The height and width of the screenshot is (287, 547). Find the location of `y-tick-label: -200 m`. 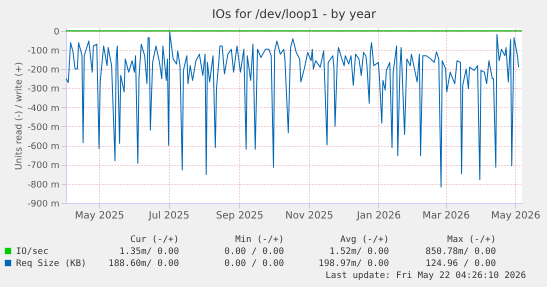

y-tick-label: -200 m is located at coordinates (43, 71).